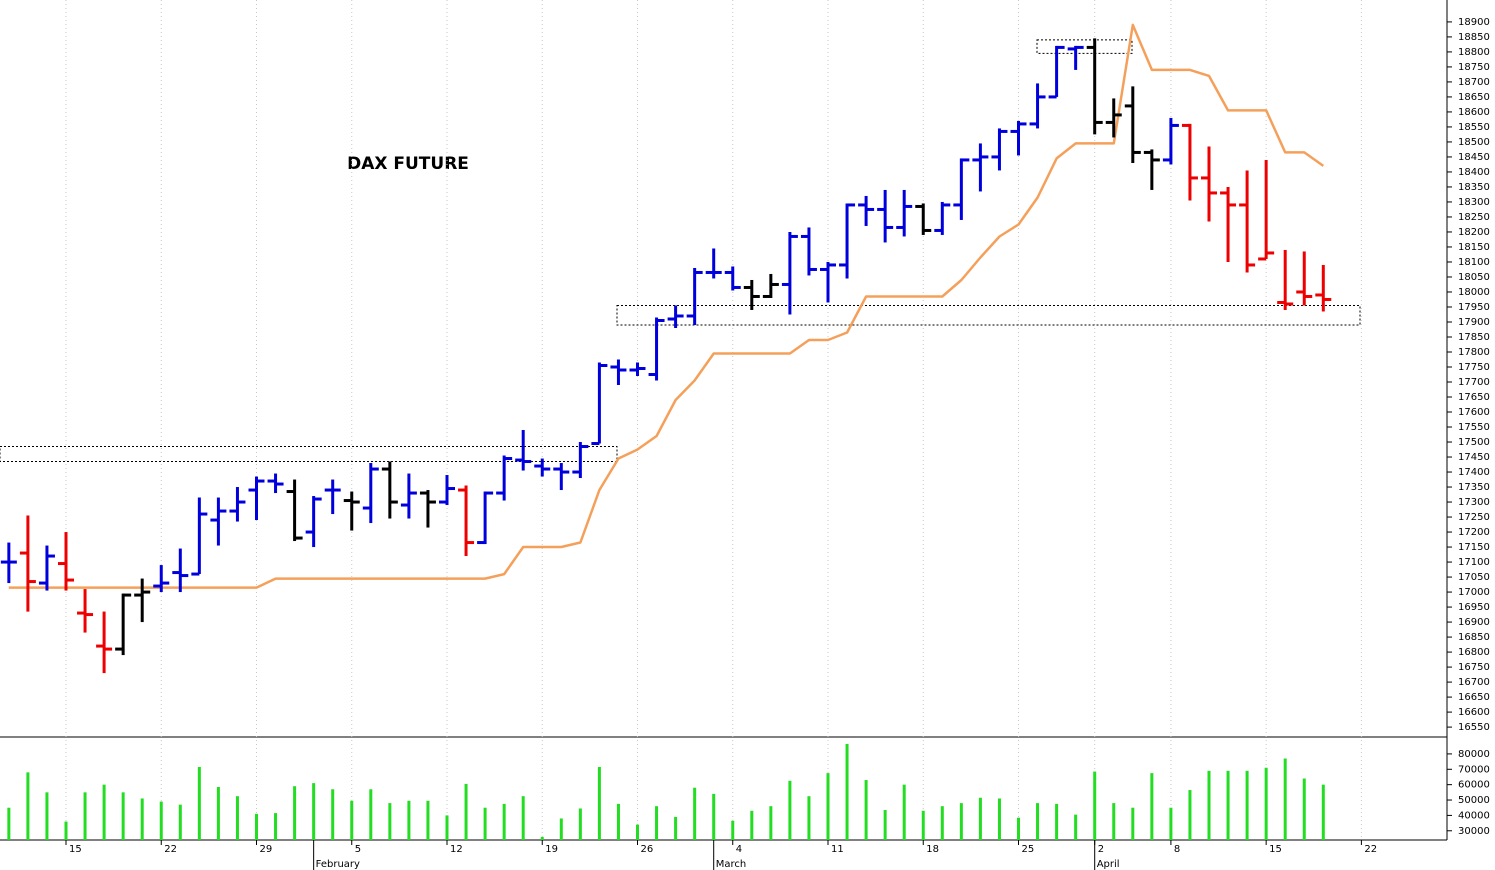 The image size is (1495, 870). Describe the element at coordinates (1474, 217) in the screenshot. I see `y-tick-label: 18250` at that location.